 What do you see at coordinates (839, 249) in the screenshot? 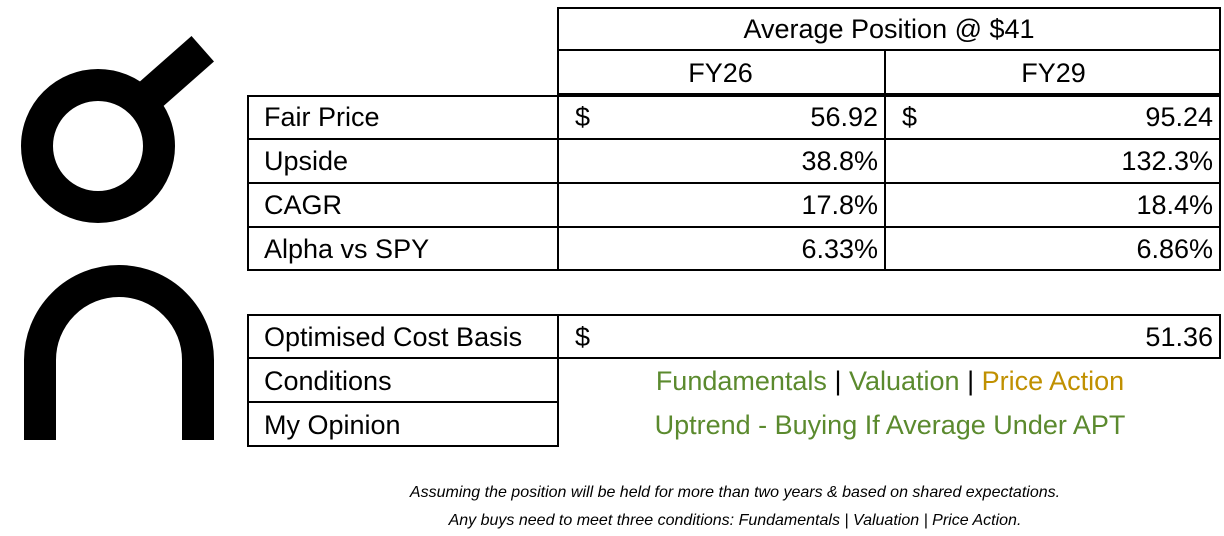
I see `alpha-fy26: 6.33%` at bounding box center [839, 249].